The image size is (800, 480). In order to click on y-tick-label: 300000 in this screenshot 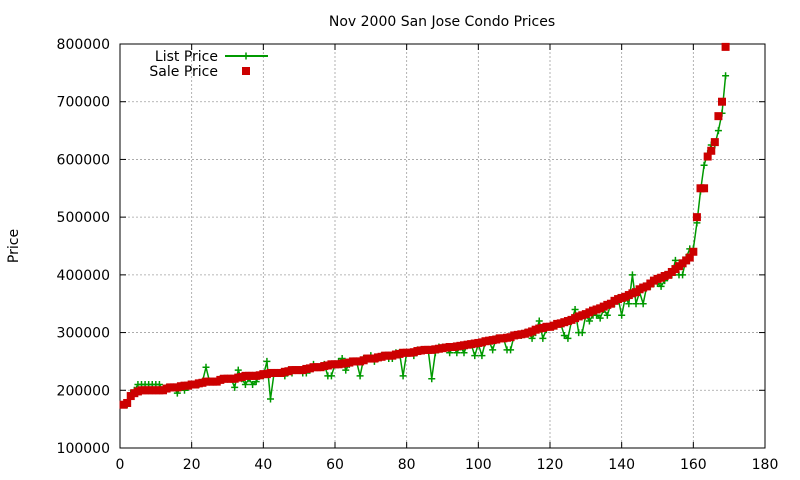, I will do `click(83, 334)`.